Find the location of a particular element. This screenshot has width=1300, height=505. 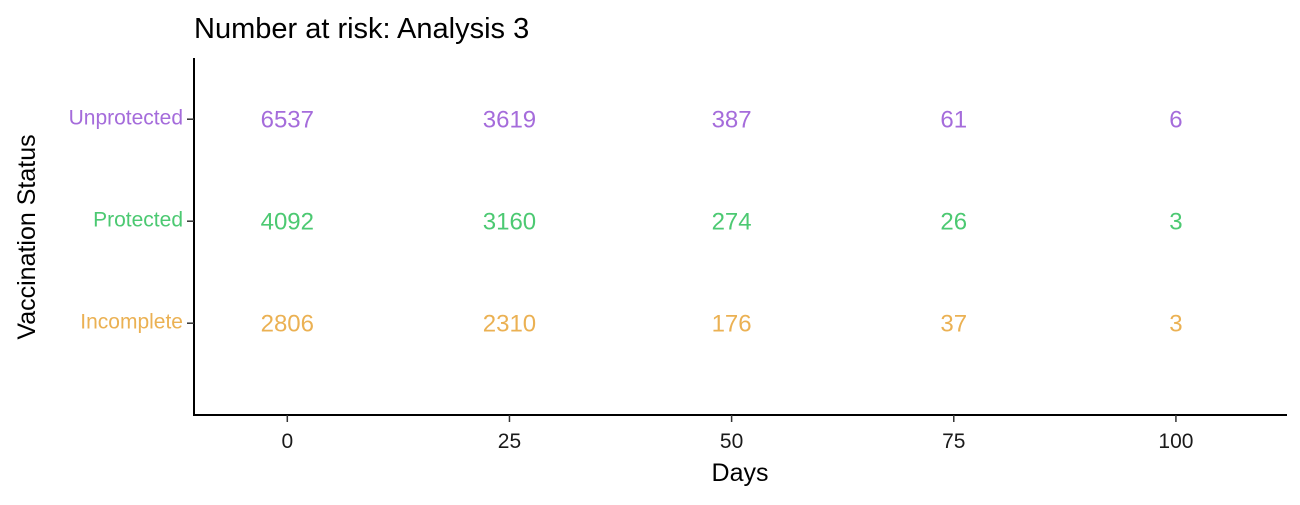

risk-count-protected: 4092 is located at coordinates (287, 222).